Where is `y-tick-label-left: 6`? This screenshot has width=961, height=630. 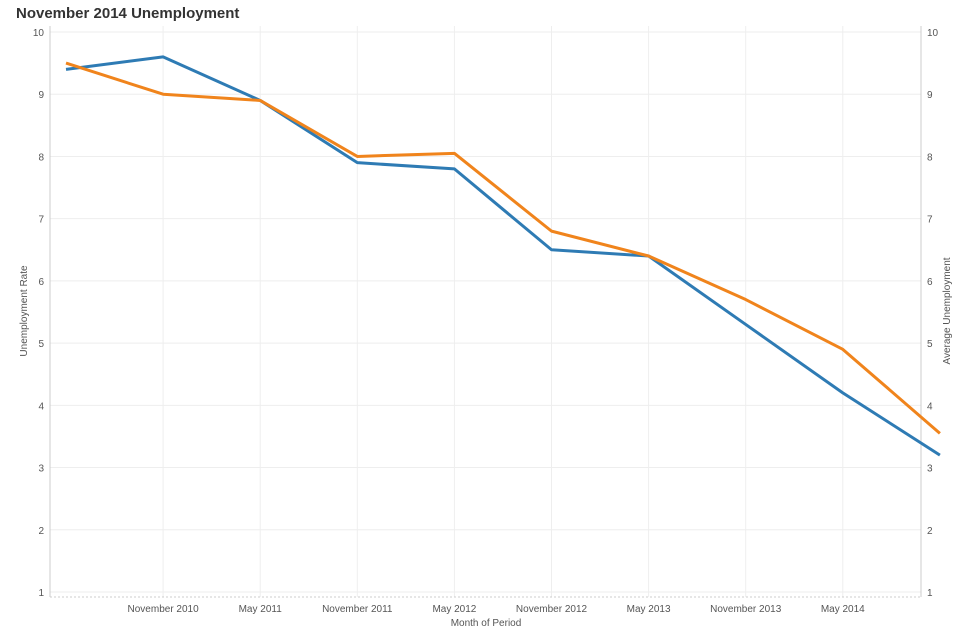
y-tick-label-left: 6 is located at coordinates (41, 282).